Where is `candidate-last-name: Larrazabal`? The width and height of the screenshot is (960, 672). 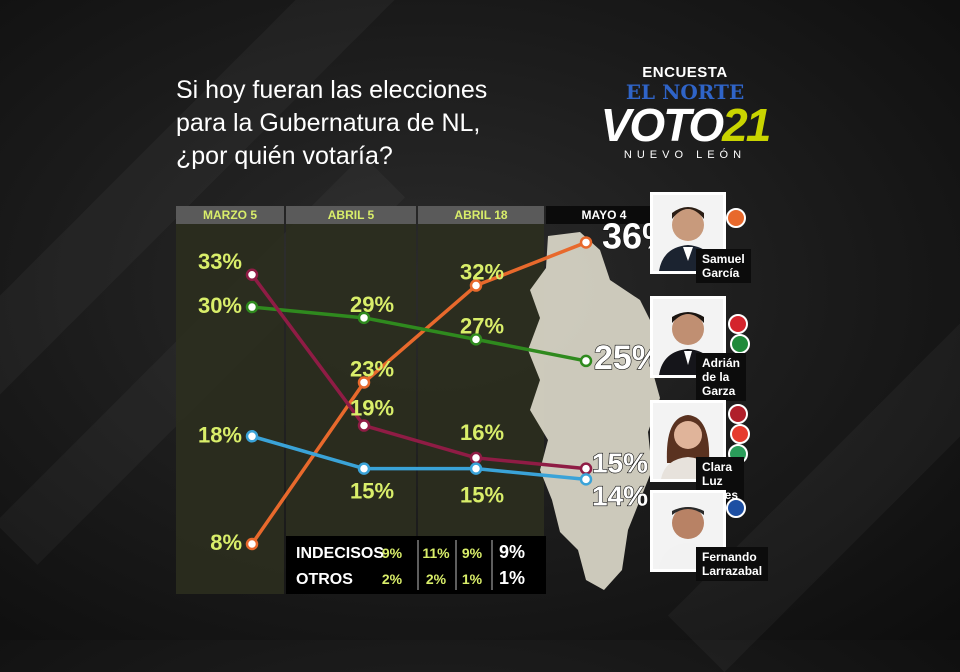
candidate-last-name: Larrazabal is located at coordinates (732, 571).